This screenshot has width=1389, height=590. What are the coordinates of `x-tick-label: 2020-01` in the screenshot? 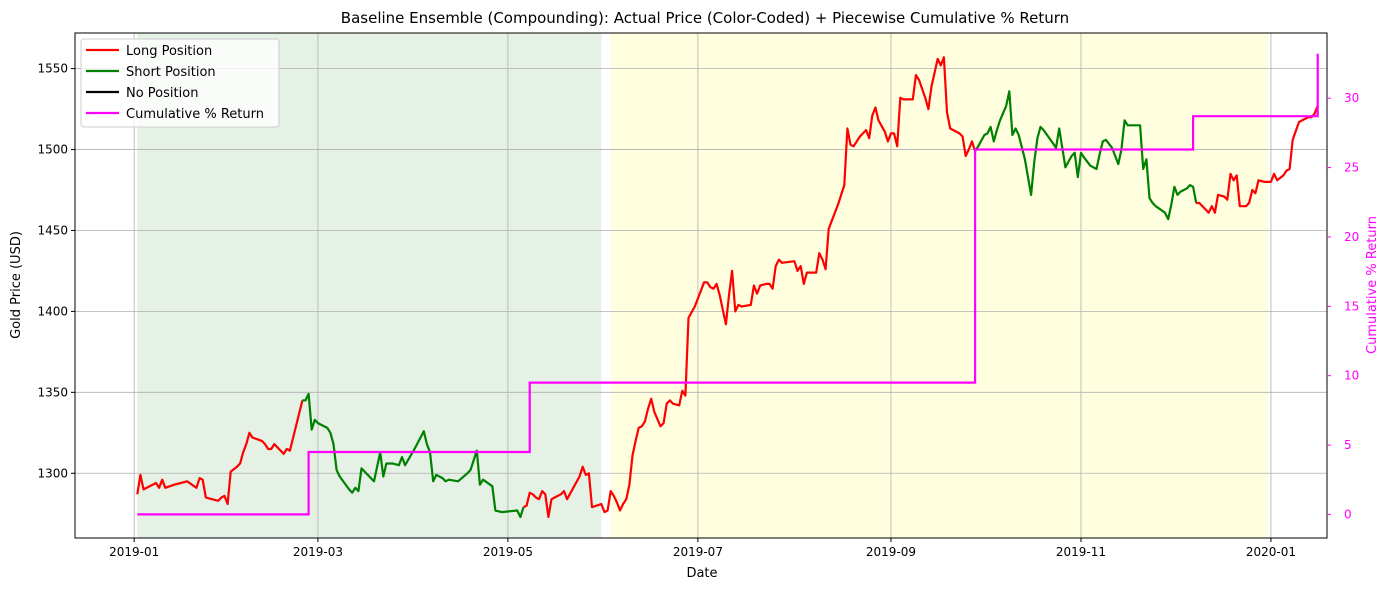 It's located at (1271, 552).